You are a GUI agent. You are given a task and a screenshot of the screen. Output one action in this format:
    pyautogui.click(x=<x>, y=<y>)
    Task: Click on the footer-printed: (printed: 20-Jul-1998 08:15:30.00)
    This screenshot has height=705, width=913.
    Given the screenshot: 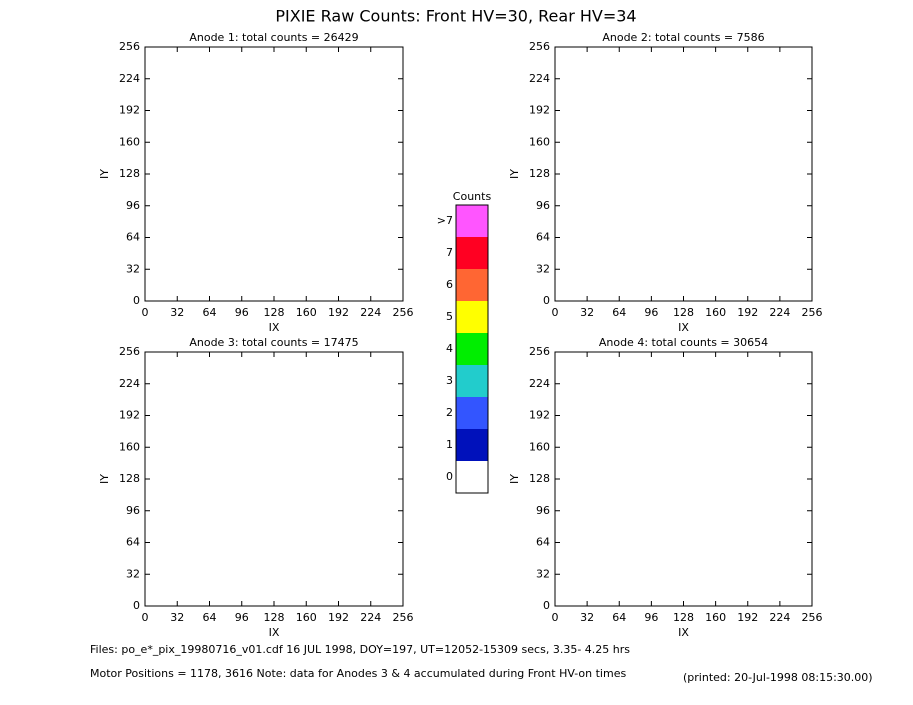 What is the action you would take?
    pyautogui.click(x=778, y=677)
    